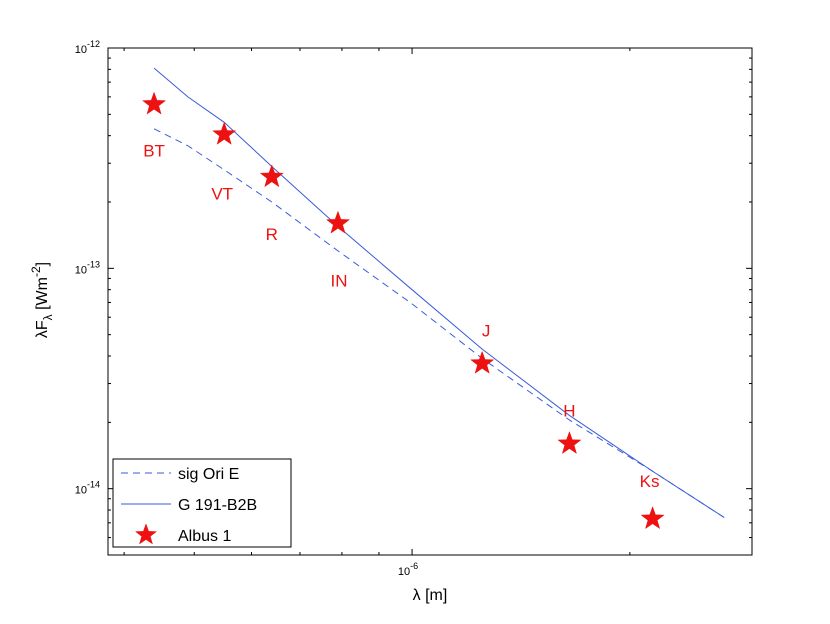 Image resolution: width=830 pixels, height=624 pixels. What do you see at coordinates (222, 193) in the screenshot?
I see `point-label-vt: VT` at bounding box center [222, 193].